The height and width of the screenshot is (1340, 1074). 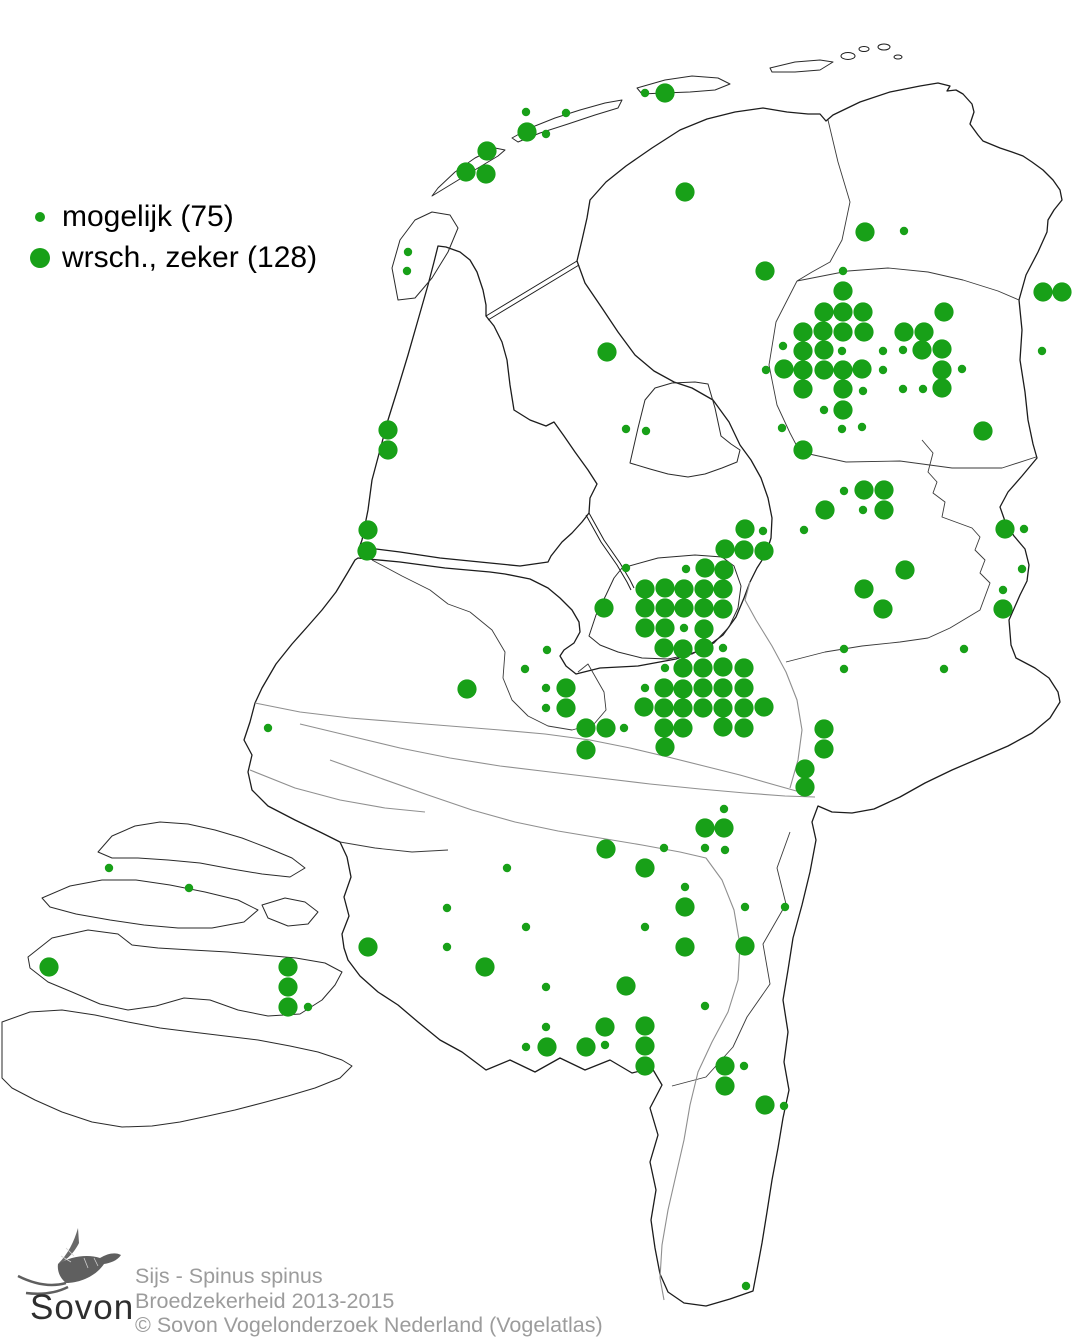 I want to click on species-title: Sijs - Spinus spinus, so click(x=229, y=1276).